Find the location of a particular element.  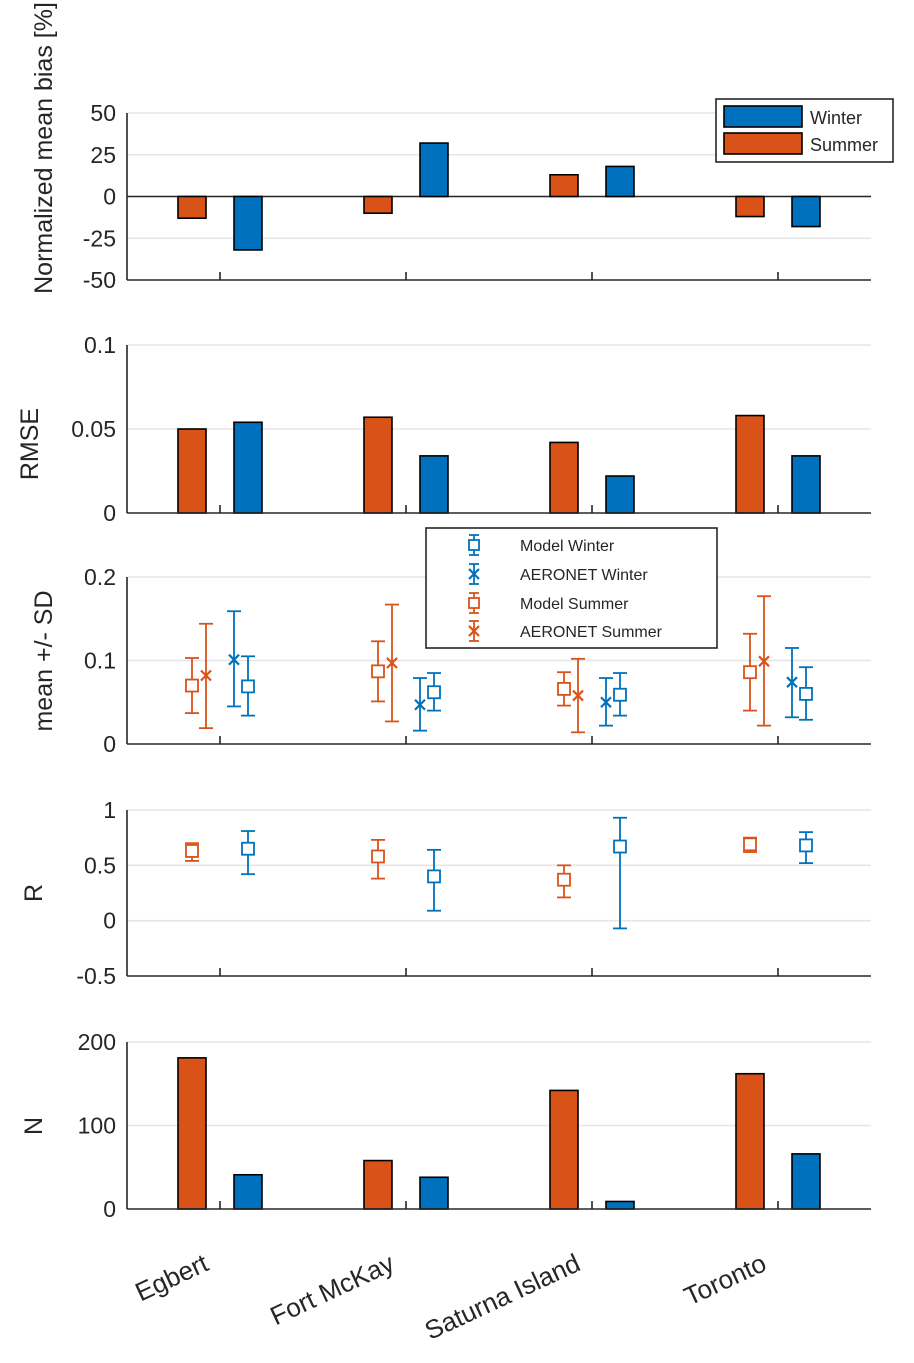

legend-label: Model Summer is located at coordinates (574, 604).